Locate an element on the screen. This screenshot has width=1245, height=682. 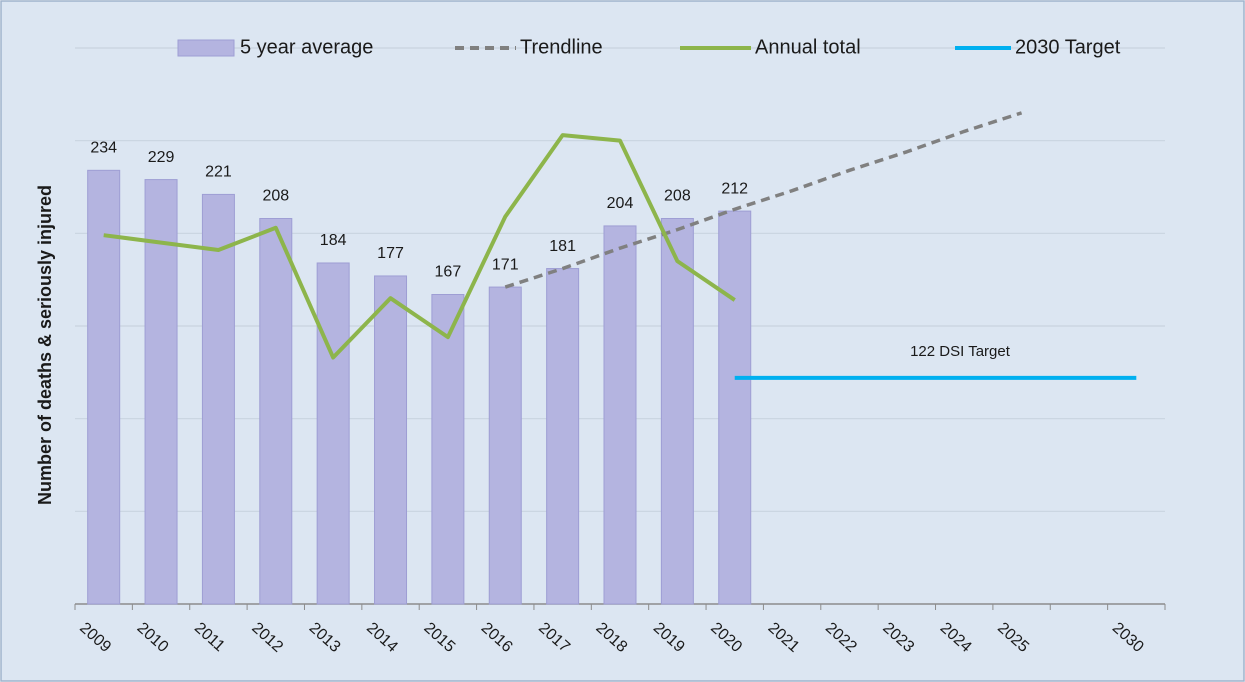
data-label: 181 is located at coordinates (562, 246).